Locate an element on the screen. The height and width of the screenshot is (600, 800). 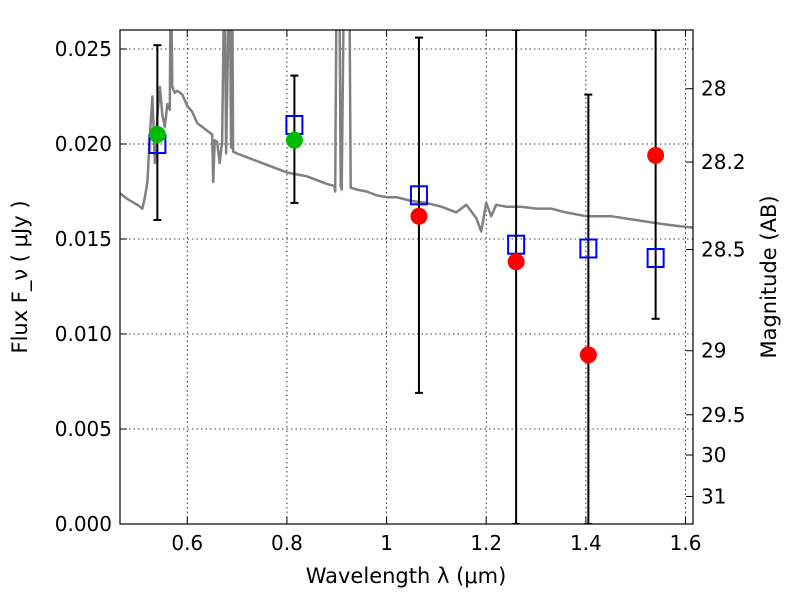
y-right-tick-label: 28.5 is located at coordinates (723, 249).